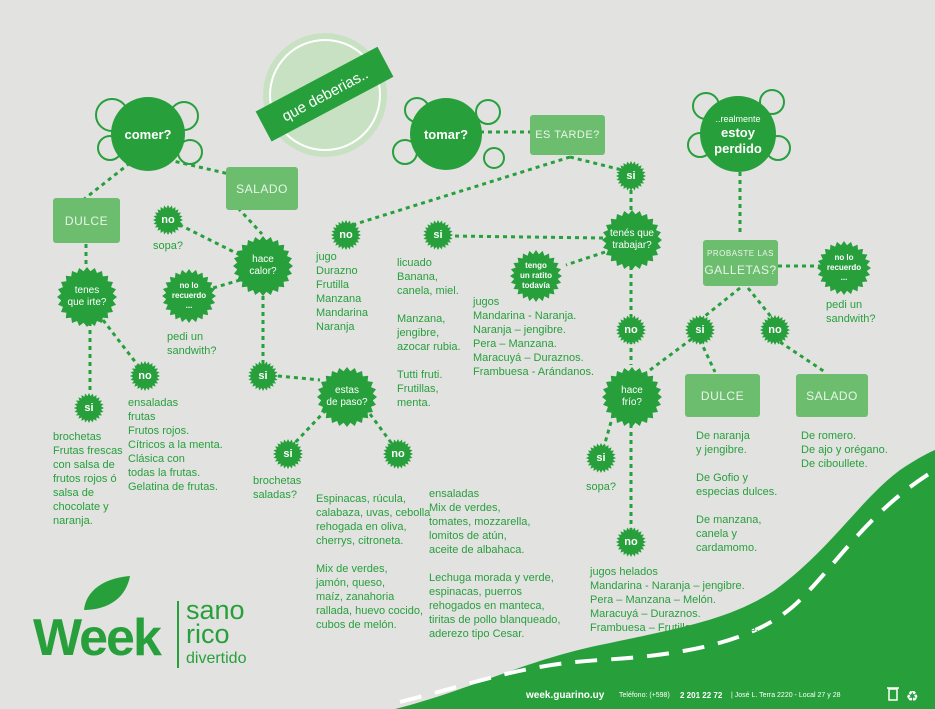 This screenshot has width=935, height=709. I want to click on no-seal-galletas, so click(775, 330).